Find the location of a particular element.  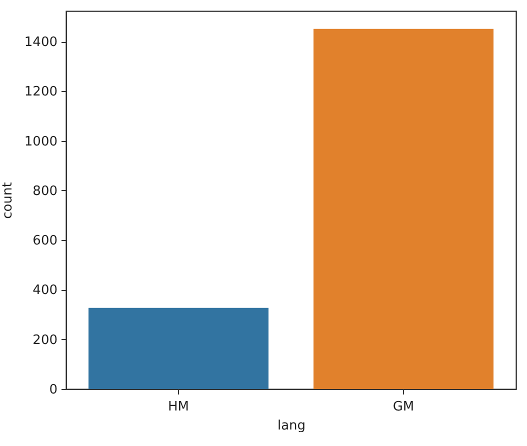

x-tick-label: GM is located at coordinates (403, 407).